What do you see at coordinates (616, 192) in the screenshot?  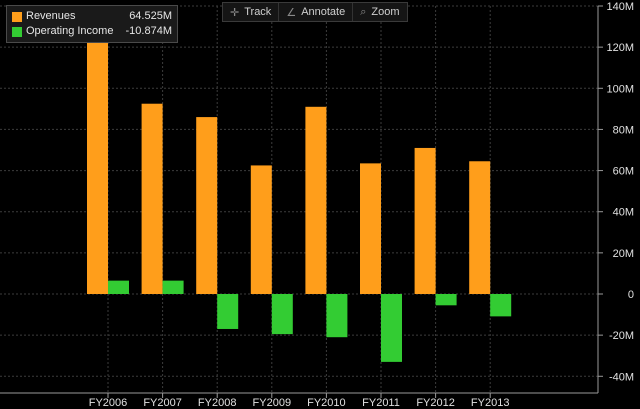 I see `y-ticks: 140M 120M 100M 80M 60M 40M 20M 0 -20M -40M` at bounding box center [616, 192].